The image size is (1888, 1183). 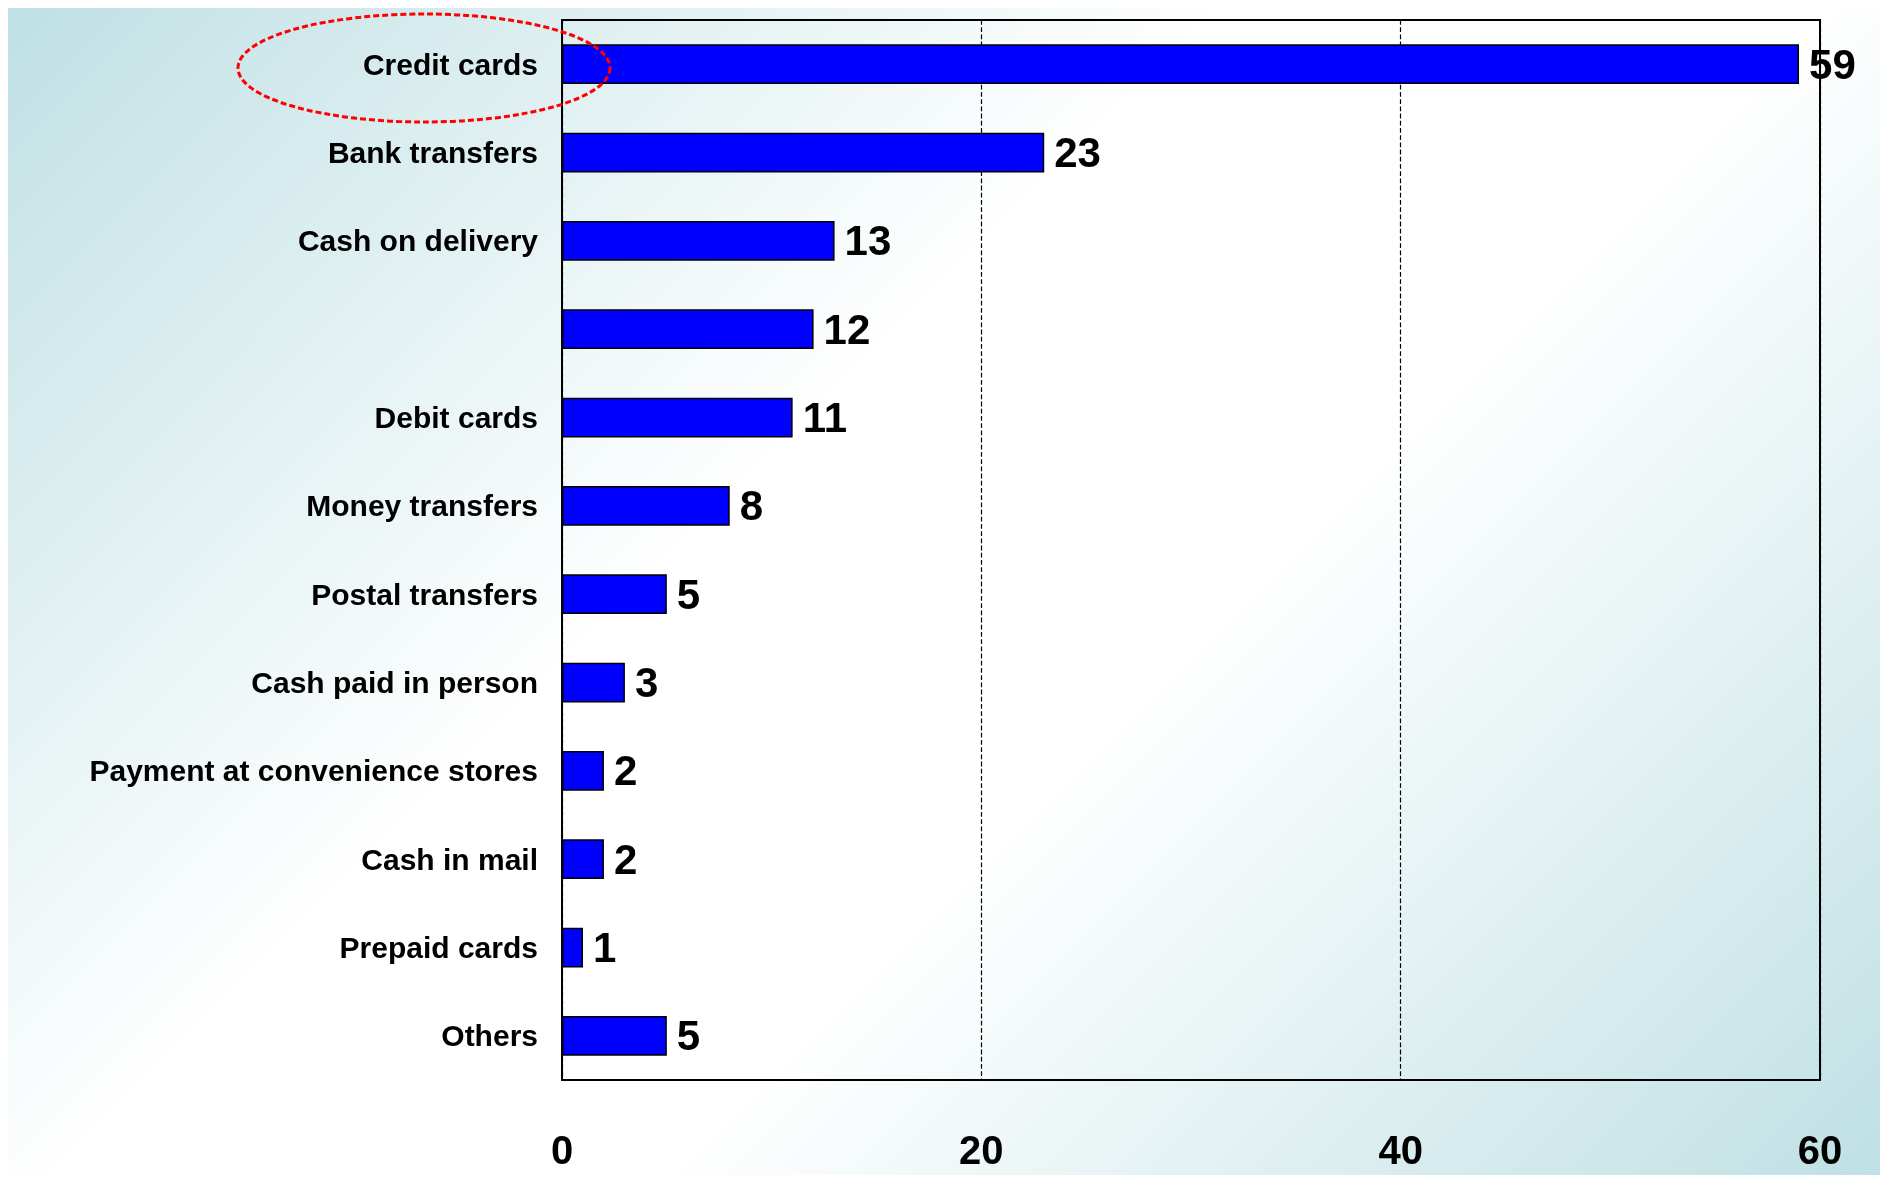 What do you see at coordinates (438, 947) in the screenshot?
I see `y-tick-label: Prepaid cards` at bounding box center [438, 947].